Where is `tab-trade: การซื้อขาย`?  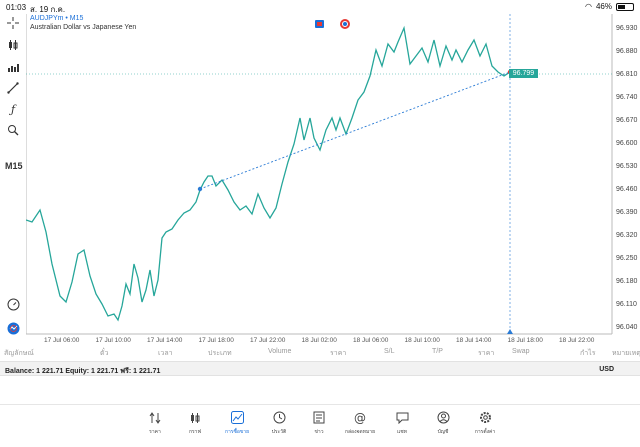 tab-trade: การซื้อขาย is located at coordinates (237, 423).